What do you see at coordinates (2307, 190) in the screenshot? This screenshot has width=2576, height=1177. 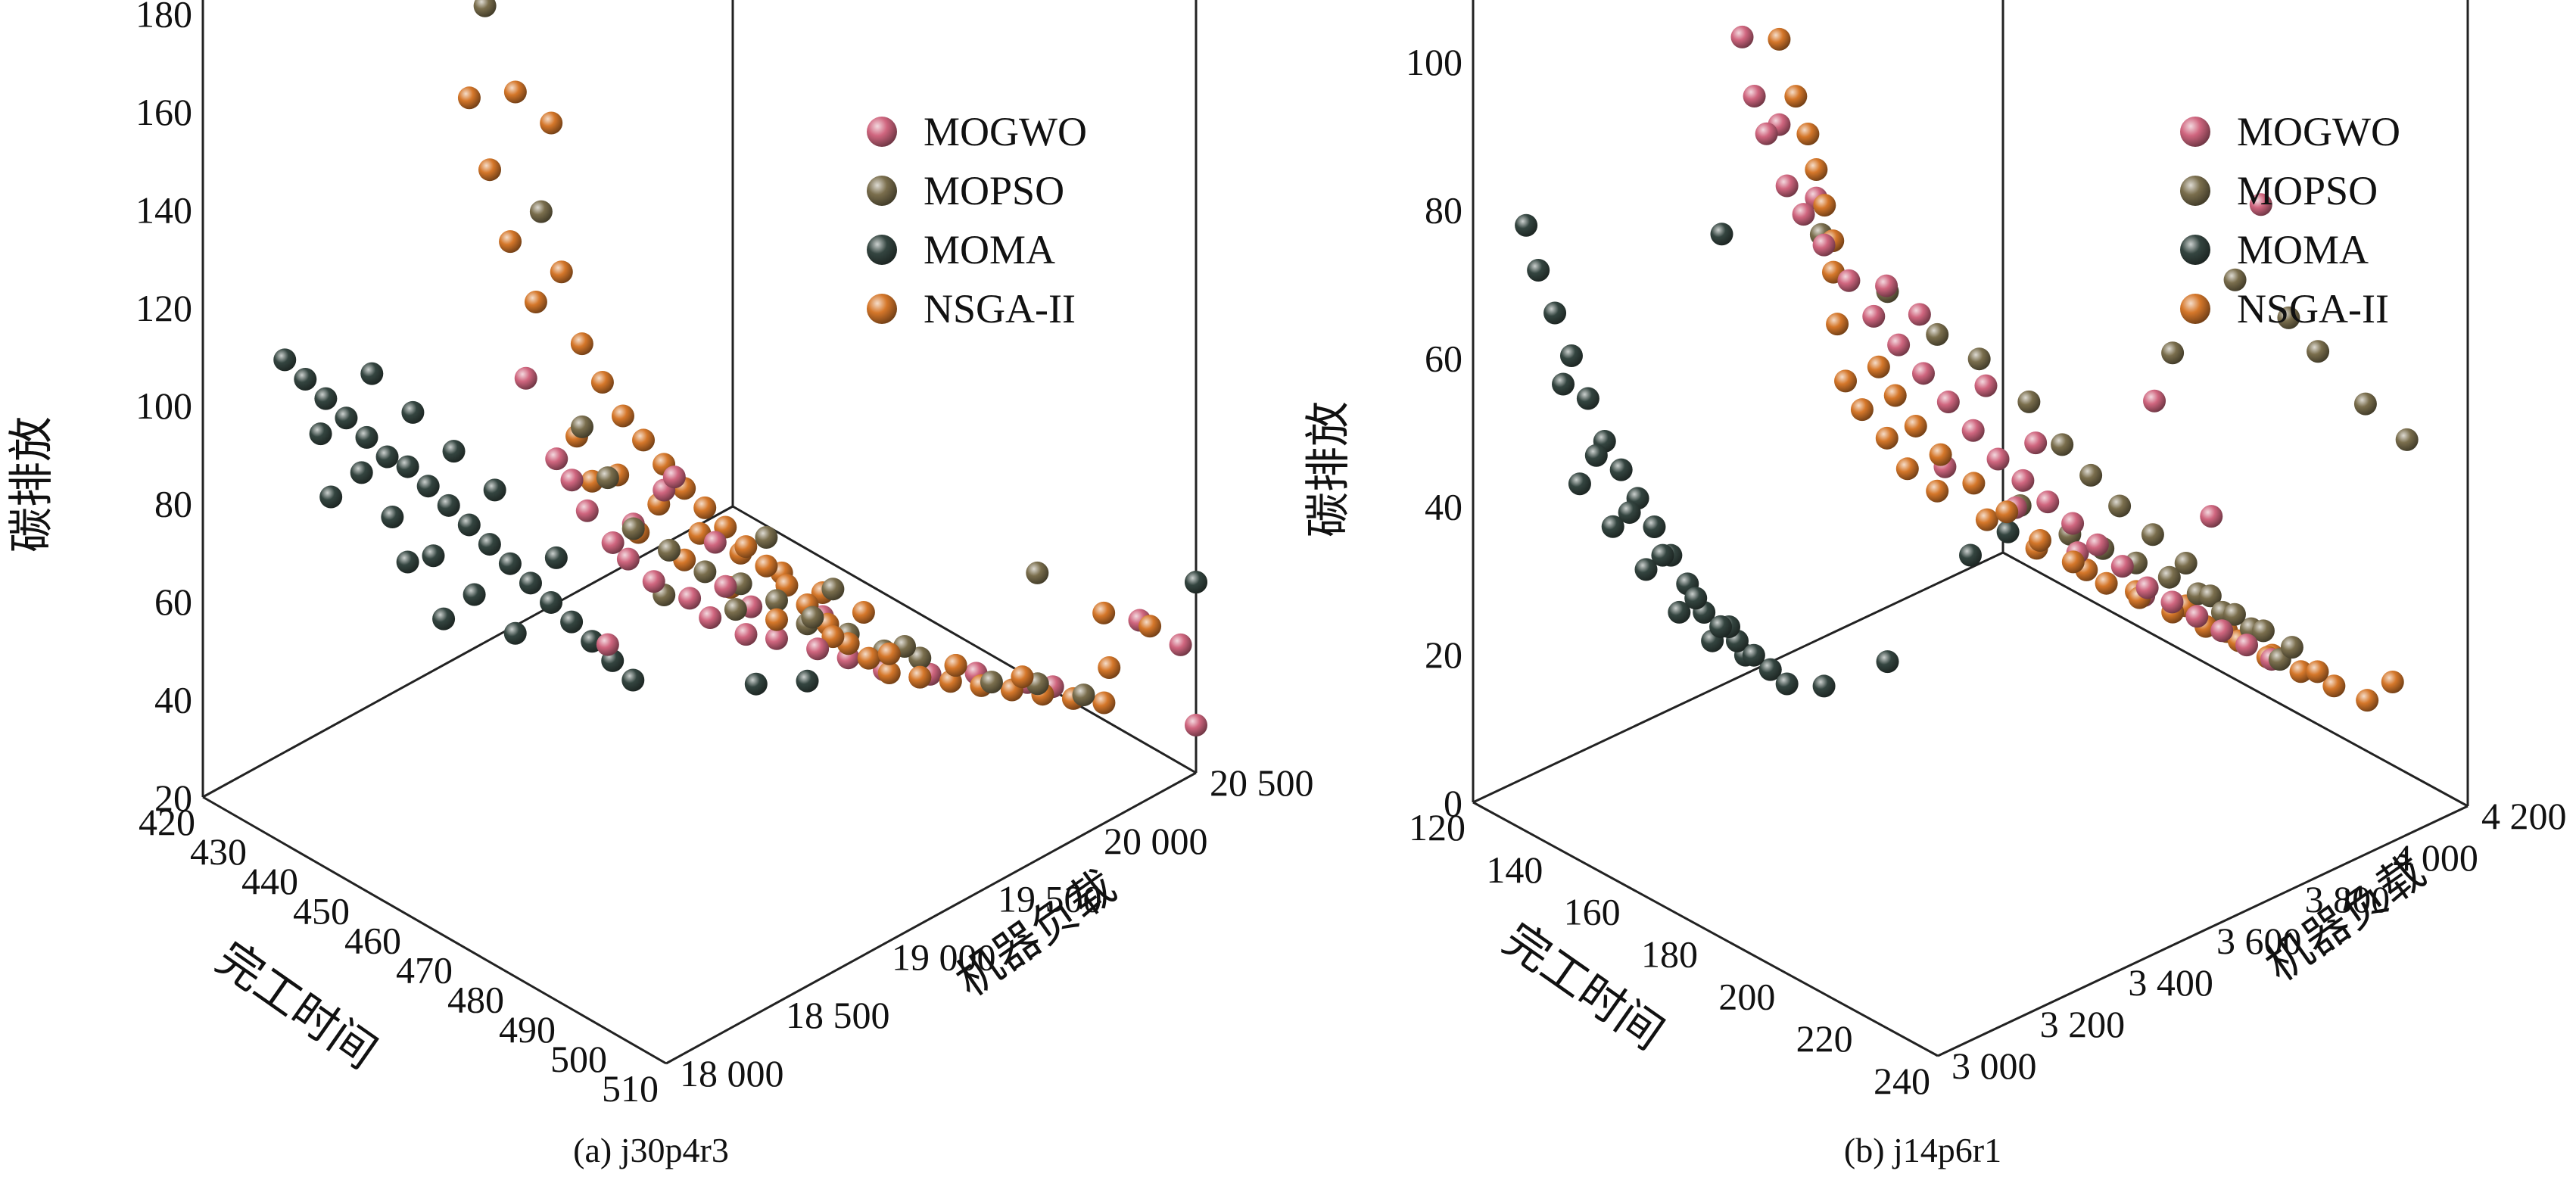 I see `chart-b-legend-label: MOPSO` at bounding box center [2307, 190].